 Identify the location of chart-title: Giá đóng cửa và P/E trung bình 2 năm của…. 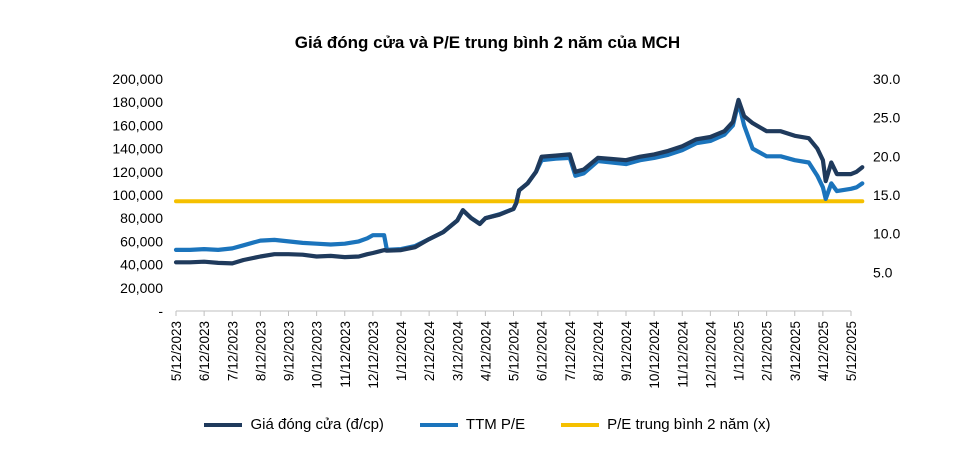
(487, 42).